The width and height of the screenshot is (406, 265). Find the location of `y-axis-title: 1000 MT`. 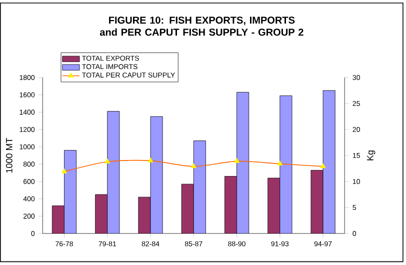

y-axis-title: 1000 MT is located at coordinates (9, 155).